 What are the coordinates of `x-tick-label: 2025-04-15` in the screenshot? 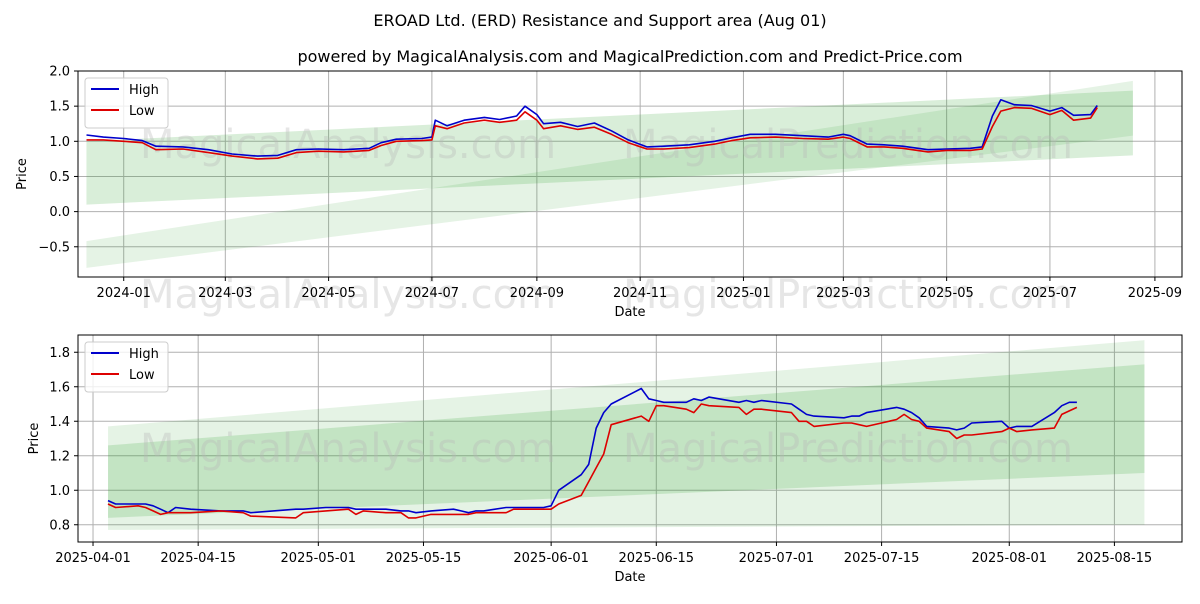 It's located at (198, 558).